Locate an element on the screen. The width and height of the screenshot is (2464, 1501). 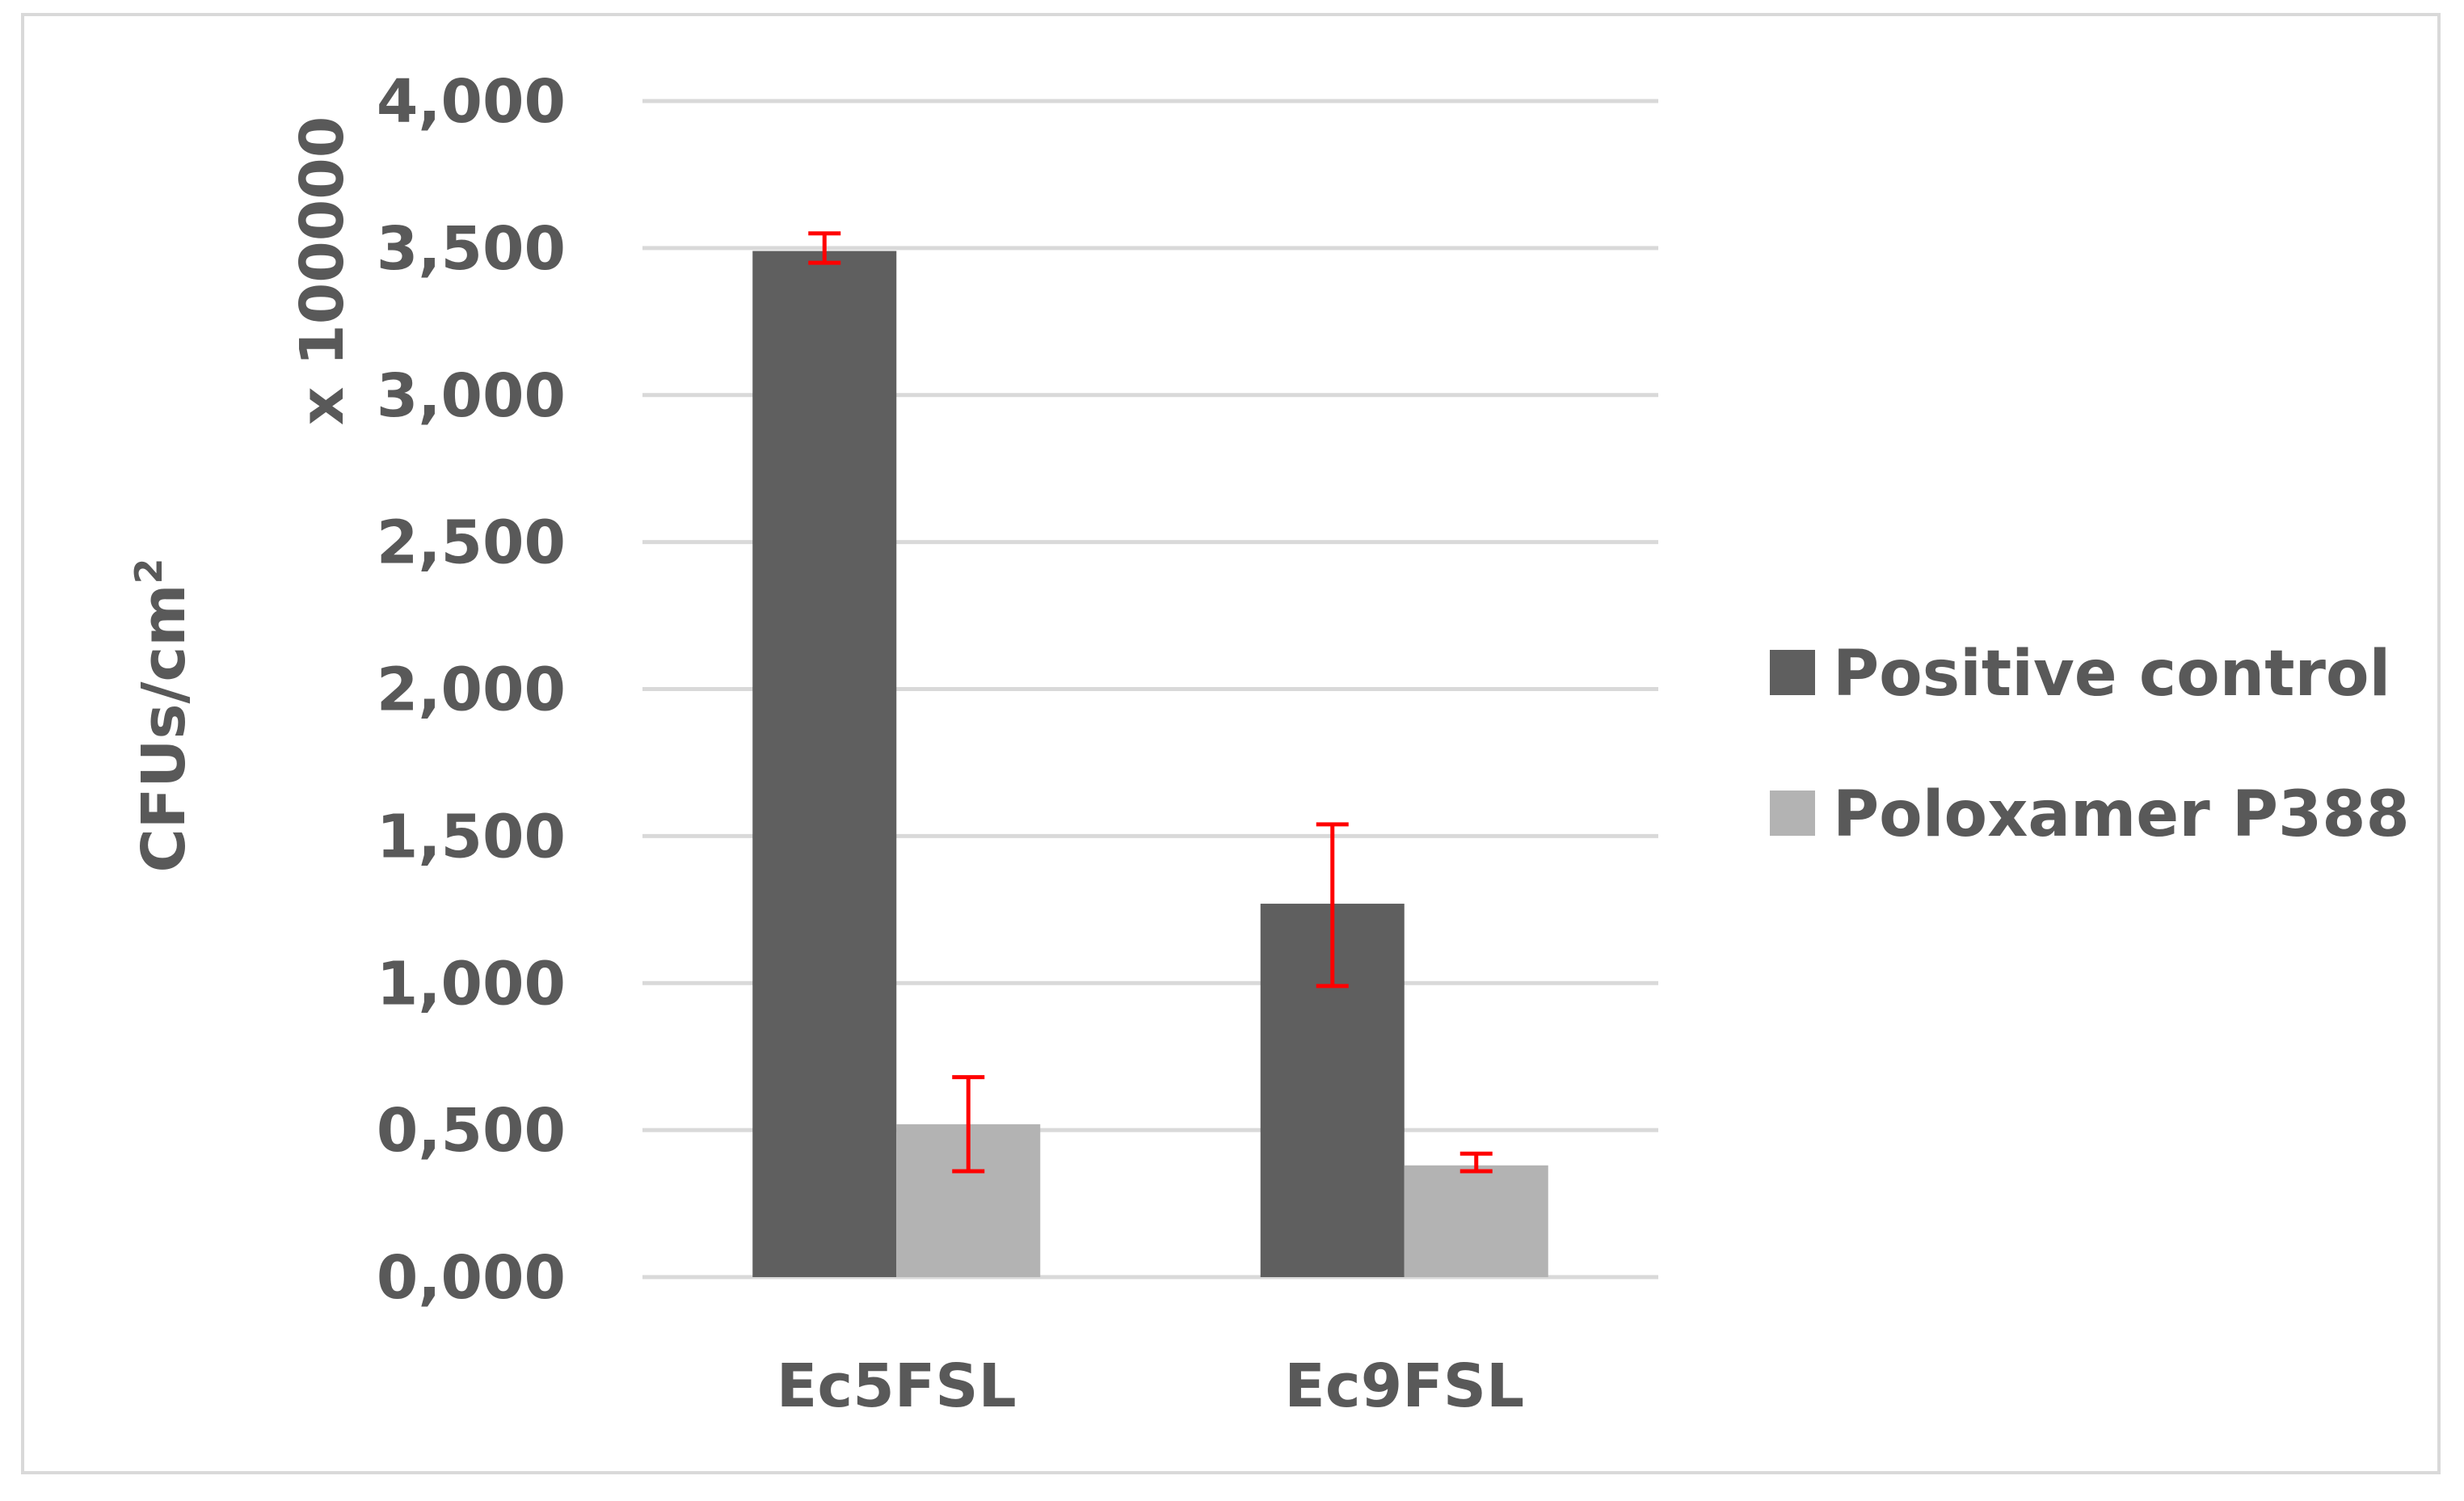
bar-poloxamer-p388-ec9fsl is located at coordinates (1476, 1221).